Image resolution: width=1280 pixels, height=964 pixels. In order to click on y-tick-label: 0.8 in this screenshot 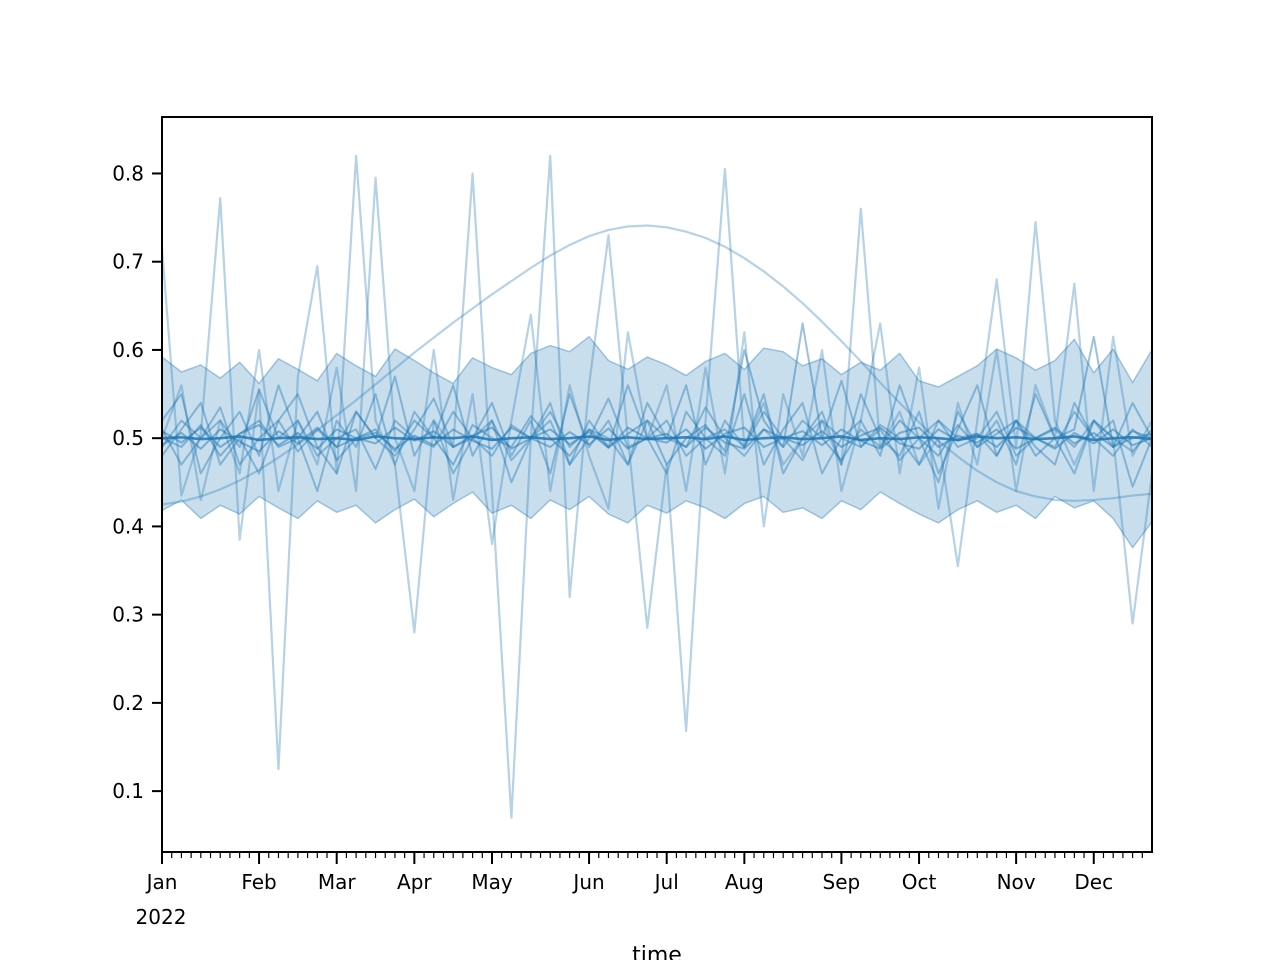, I will do `click(128, 173)`.